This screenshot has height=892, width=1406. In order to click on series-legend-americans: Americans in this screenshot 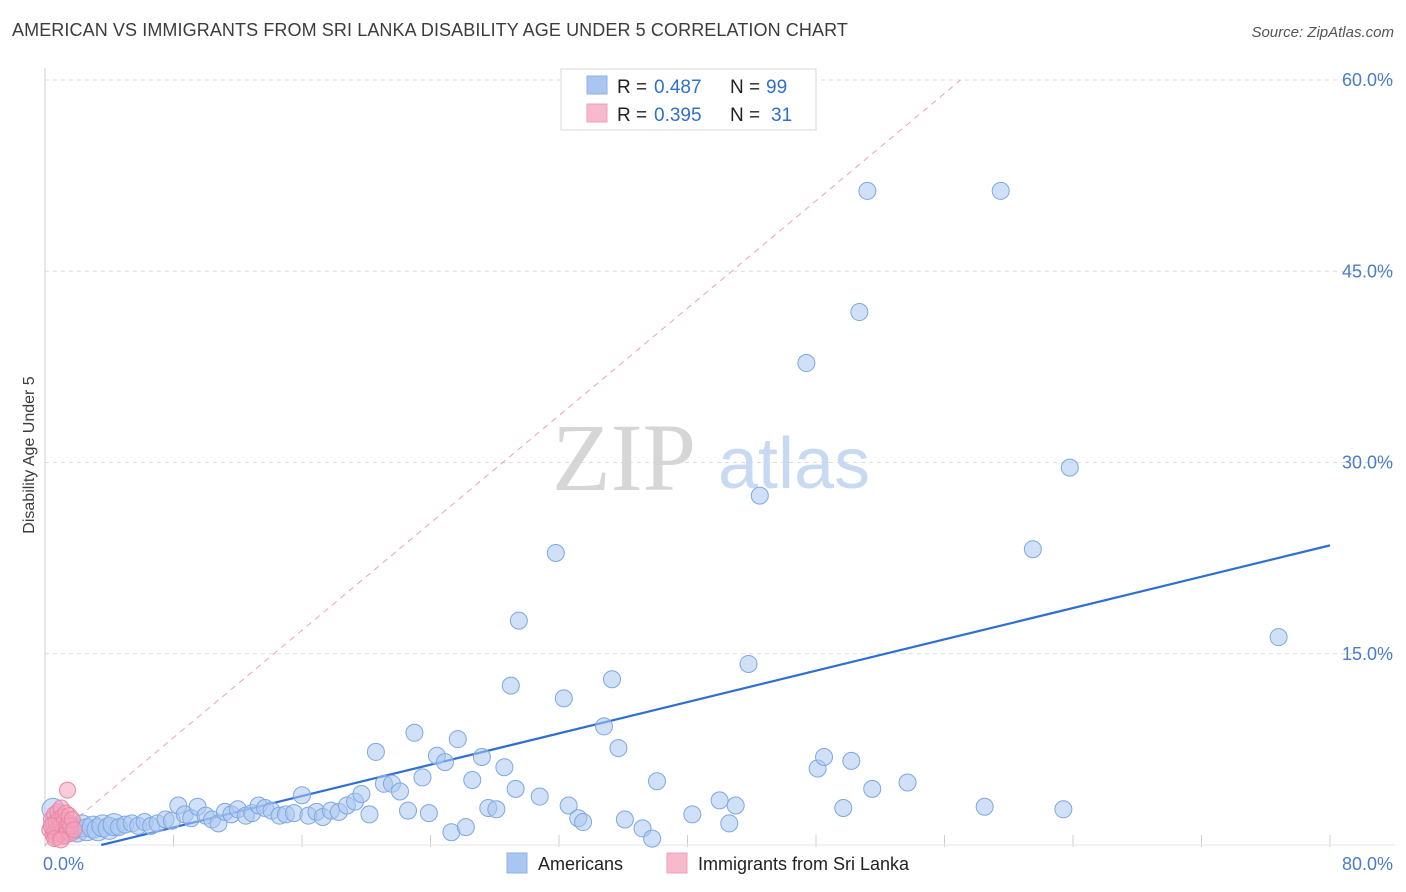, I will do `click(580, 864)`.